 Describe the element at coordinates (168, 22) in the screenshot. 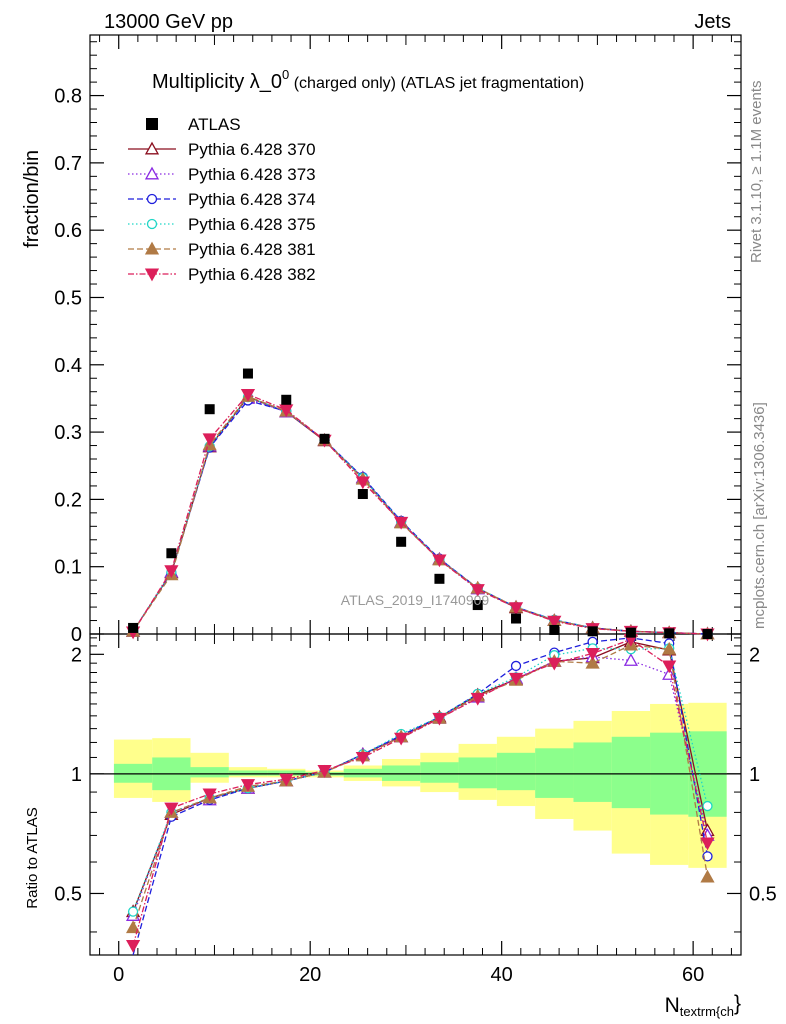

I see `collision-label: 13000 GeV pp` at that location.